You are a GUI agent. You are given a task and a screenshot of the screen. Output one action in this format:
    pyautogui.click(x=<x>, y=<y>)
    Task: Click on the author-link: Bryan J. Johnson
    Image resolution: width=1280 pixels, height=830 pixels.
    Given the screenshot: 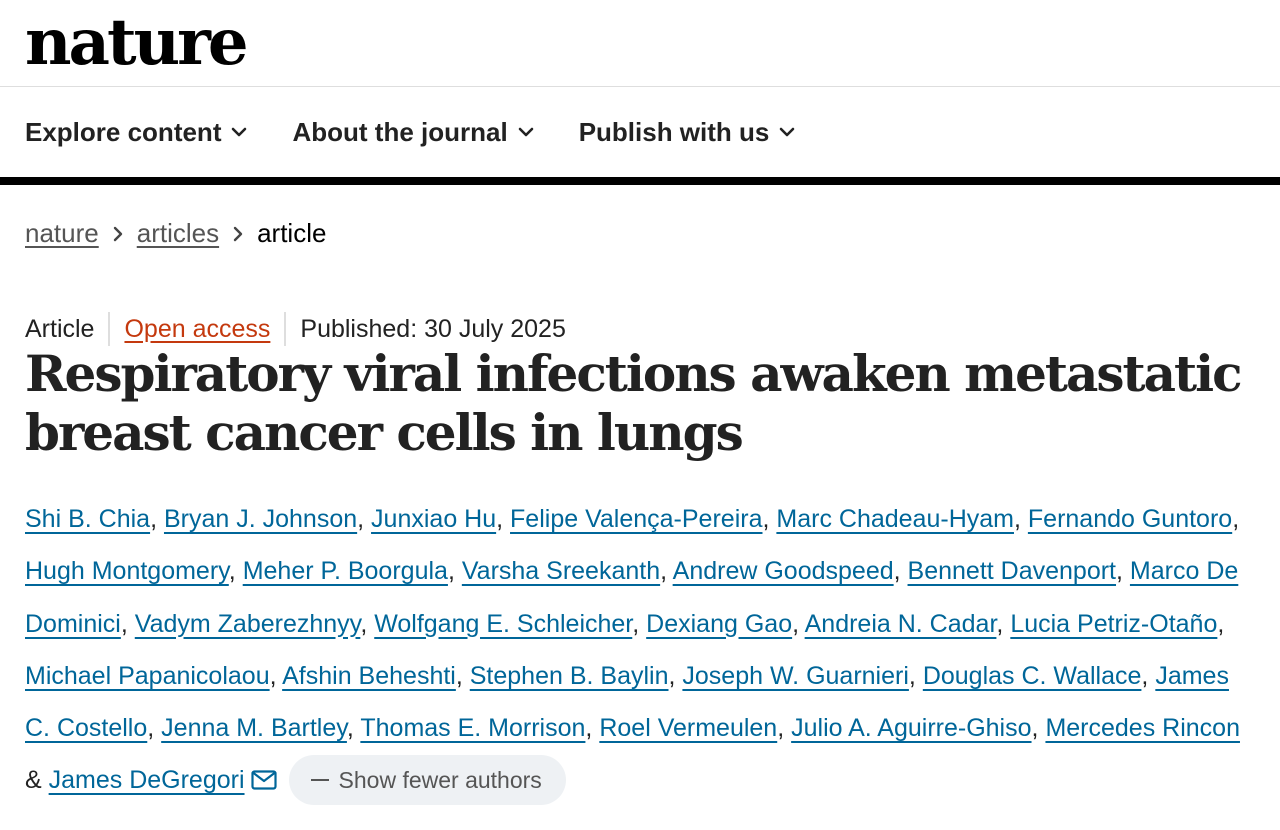 What is the action you would take?
    pyautogui.click(x=260, y=519)
    